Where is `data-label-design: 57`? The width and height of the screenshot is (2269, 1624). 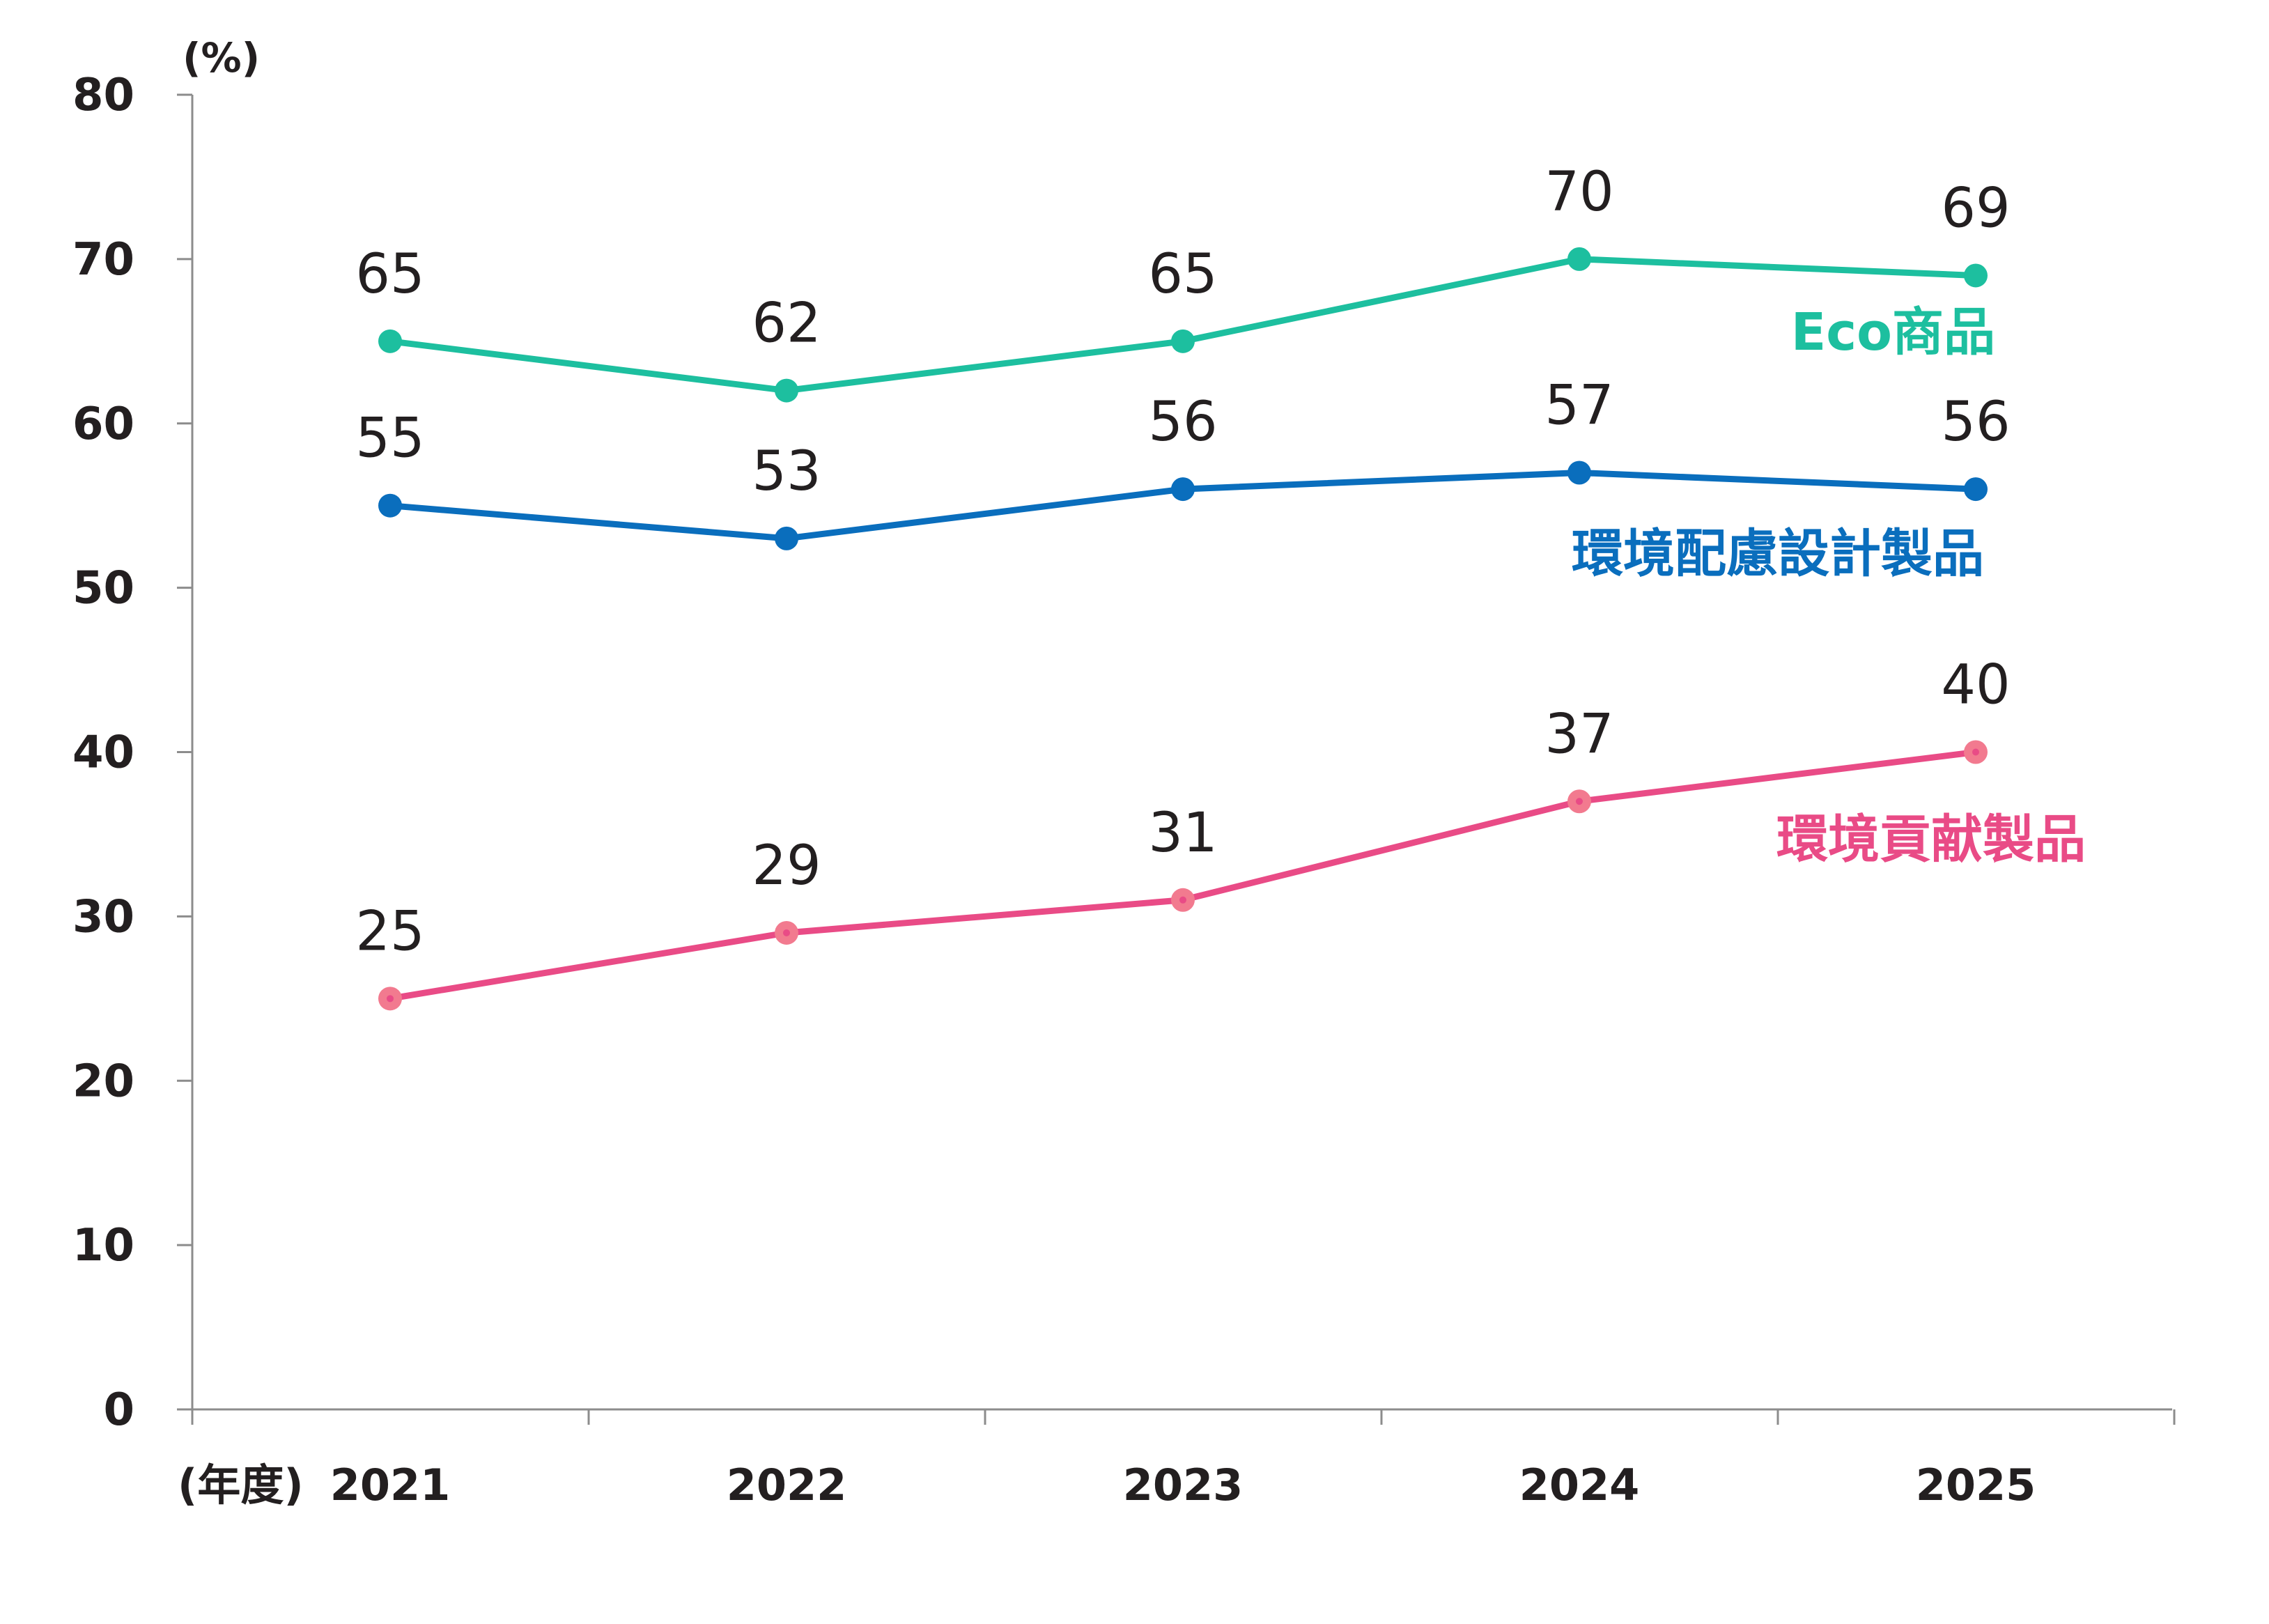 data-label-design: 57 is located at coordinates (1578, 406).